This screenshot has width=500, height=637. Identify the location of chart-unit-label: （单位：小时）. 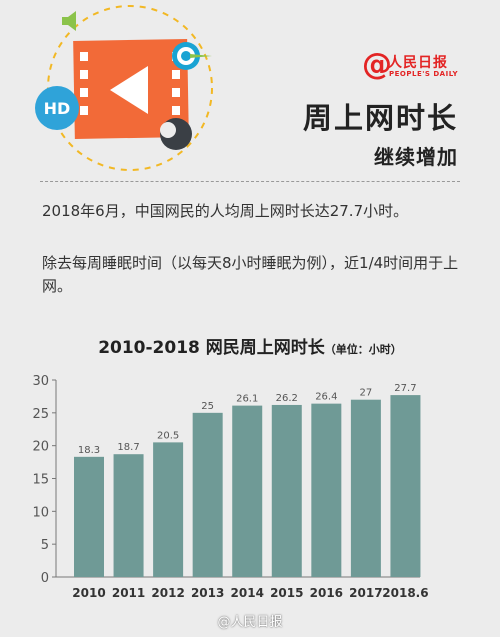
(363, 349).